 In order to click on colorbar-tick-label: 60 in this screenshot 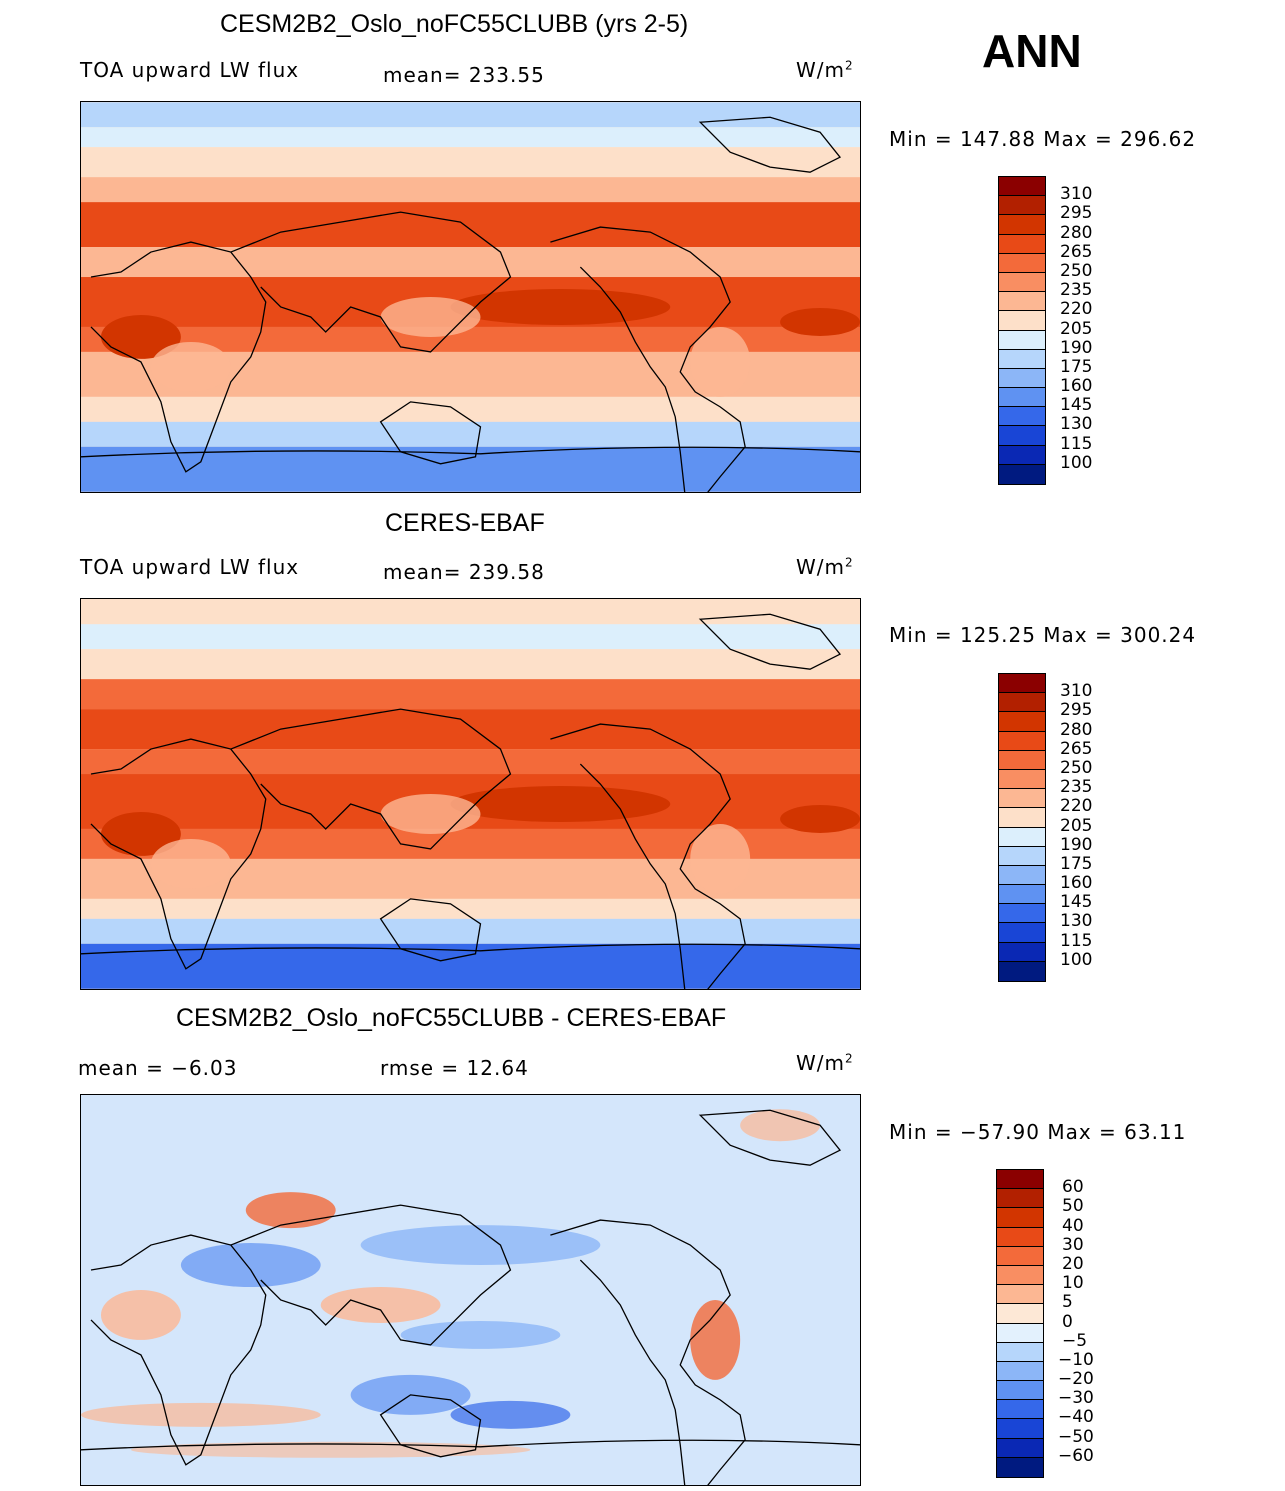, I will do `click(1073, 1187)`.